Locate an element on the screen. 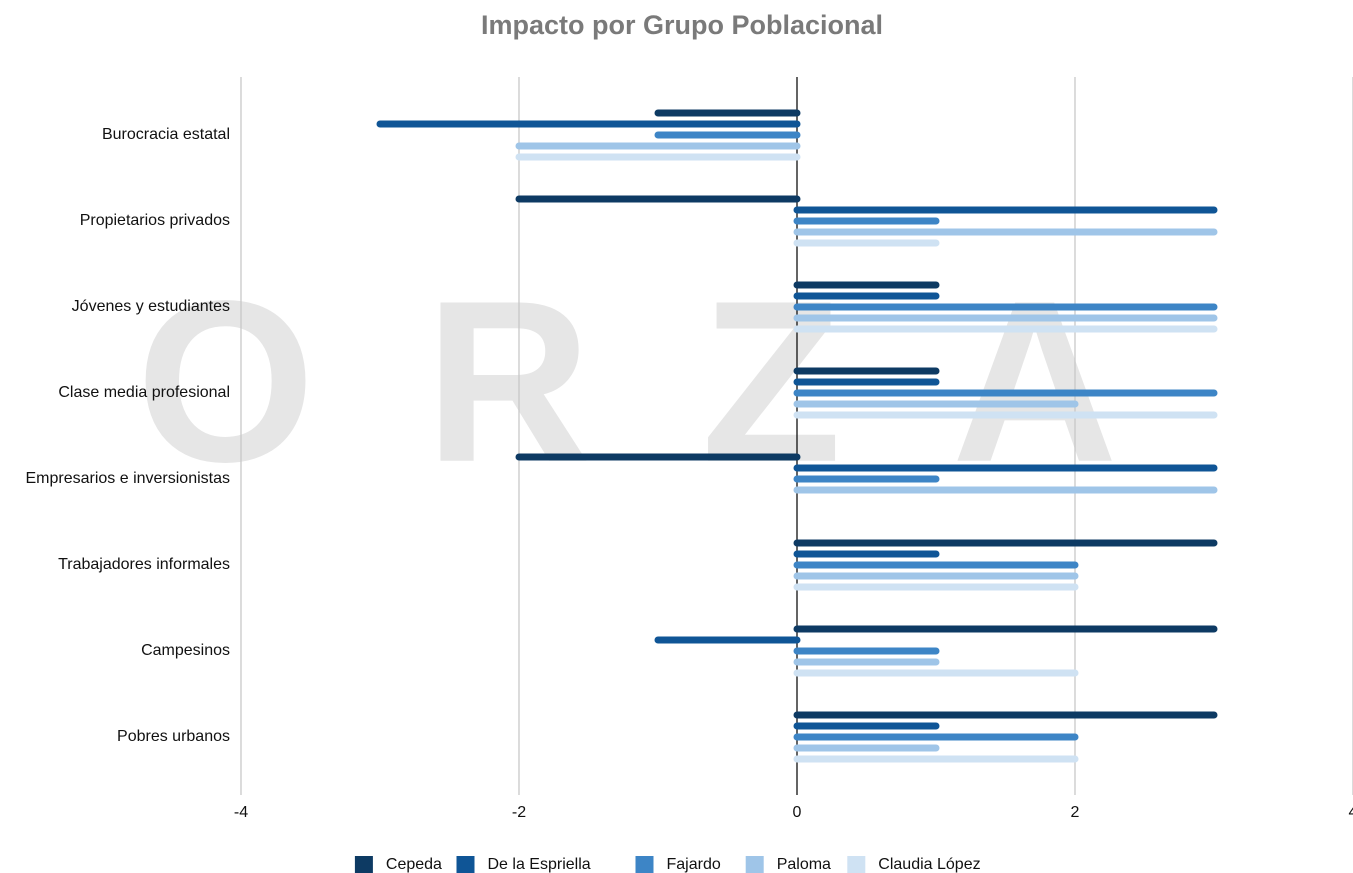  x-tick-label: -4 is located at coordinates (241, 812).